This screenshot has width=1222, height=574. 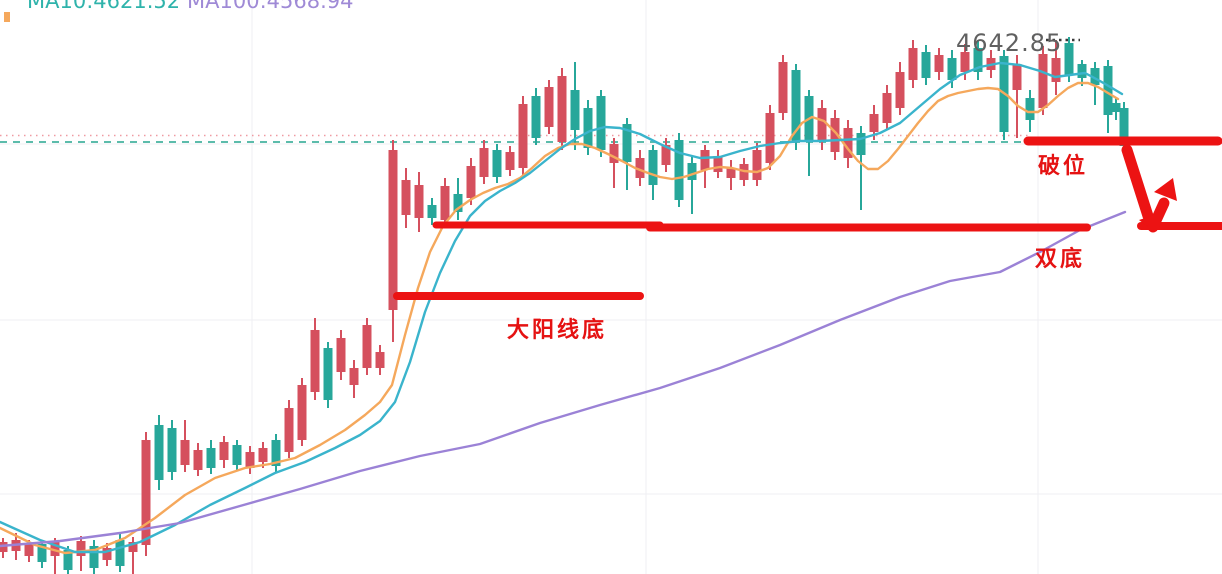 I want to click on annotation-double-bottom: 双底, so click(x=1060, y=259).